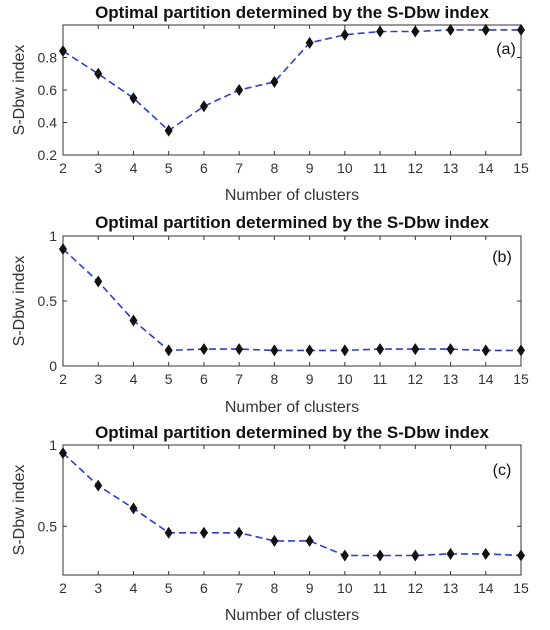 This screenshot has width=550, height=630. Describe the element at coordinates (48, 123) in the screenshot. I see `y-tick-label-a-1: 0.4` at that location.